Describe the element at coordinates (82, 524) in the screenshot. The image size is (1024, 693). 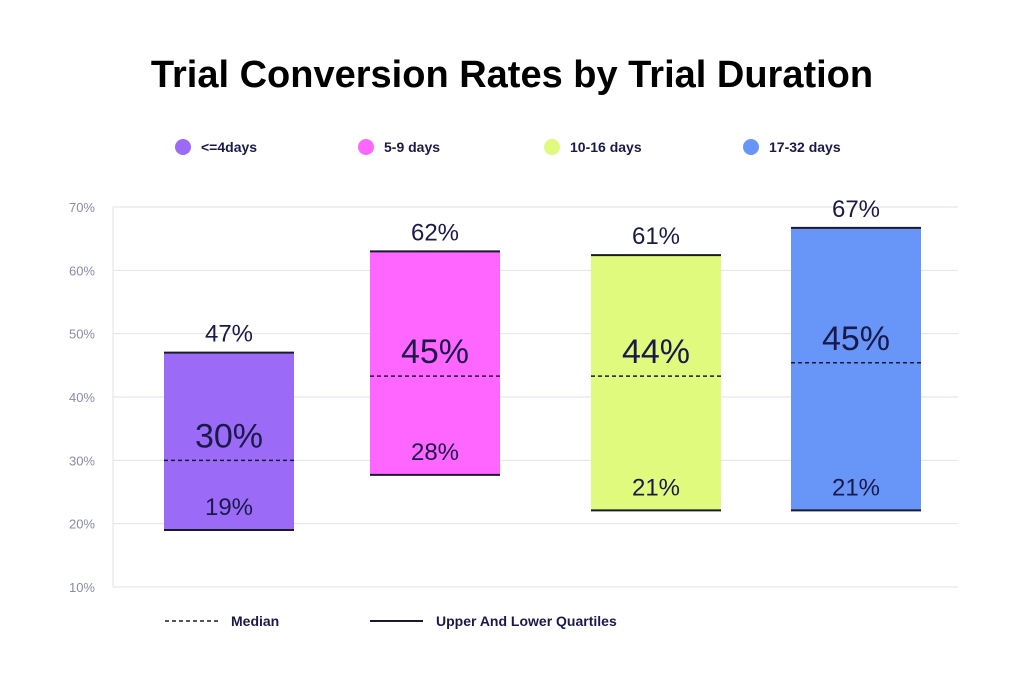
I see `y-tick-label: 20%` at that location.